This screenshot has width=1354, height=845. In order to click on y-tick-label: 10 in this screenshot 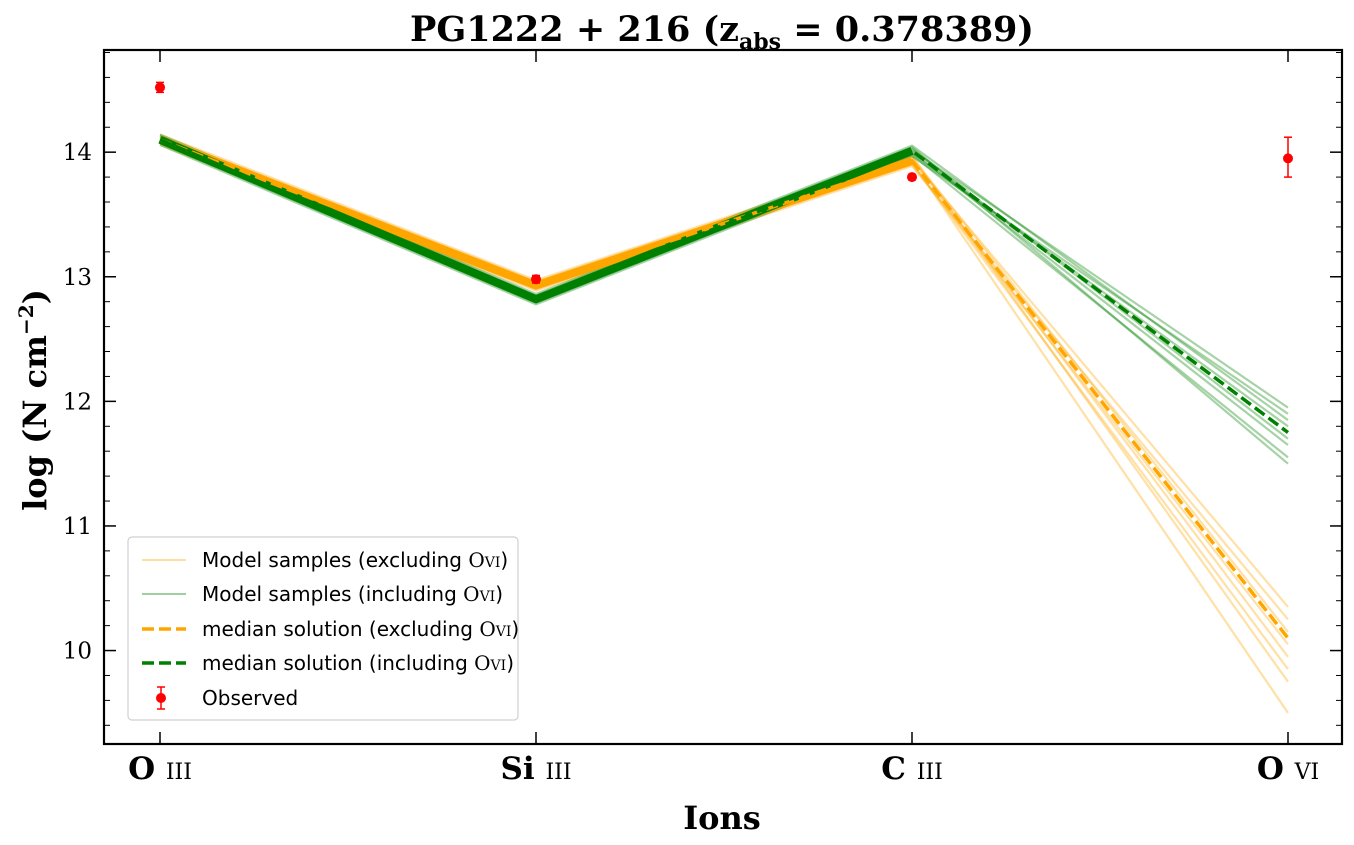, I will do `click(77, 652)`.